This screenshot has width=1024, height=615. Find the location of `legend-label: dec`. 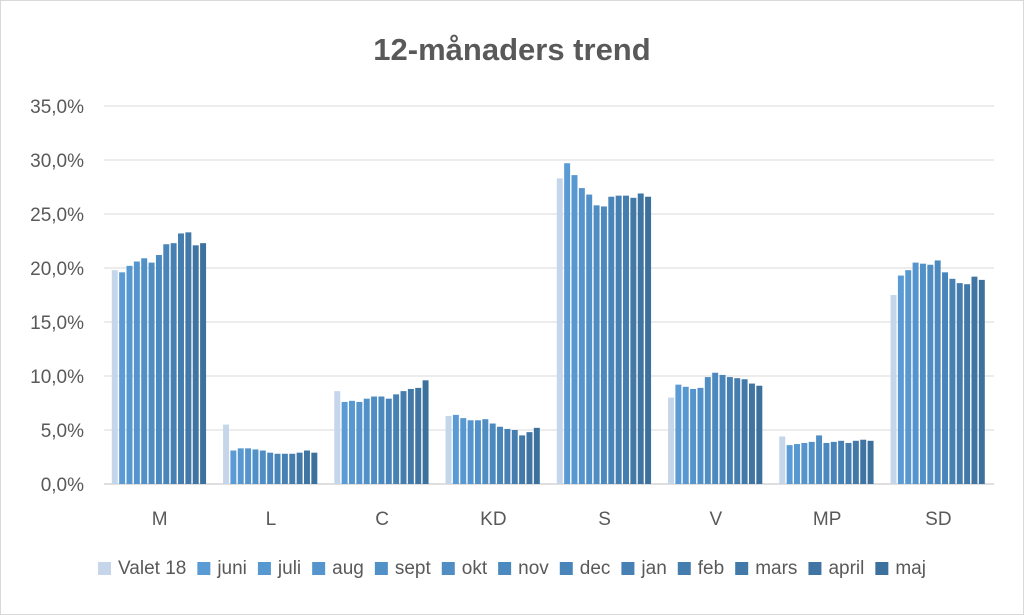

legend-label: dec is located at coordinates (595, 568).